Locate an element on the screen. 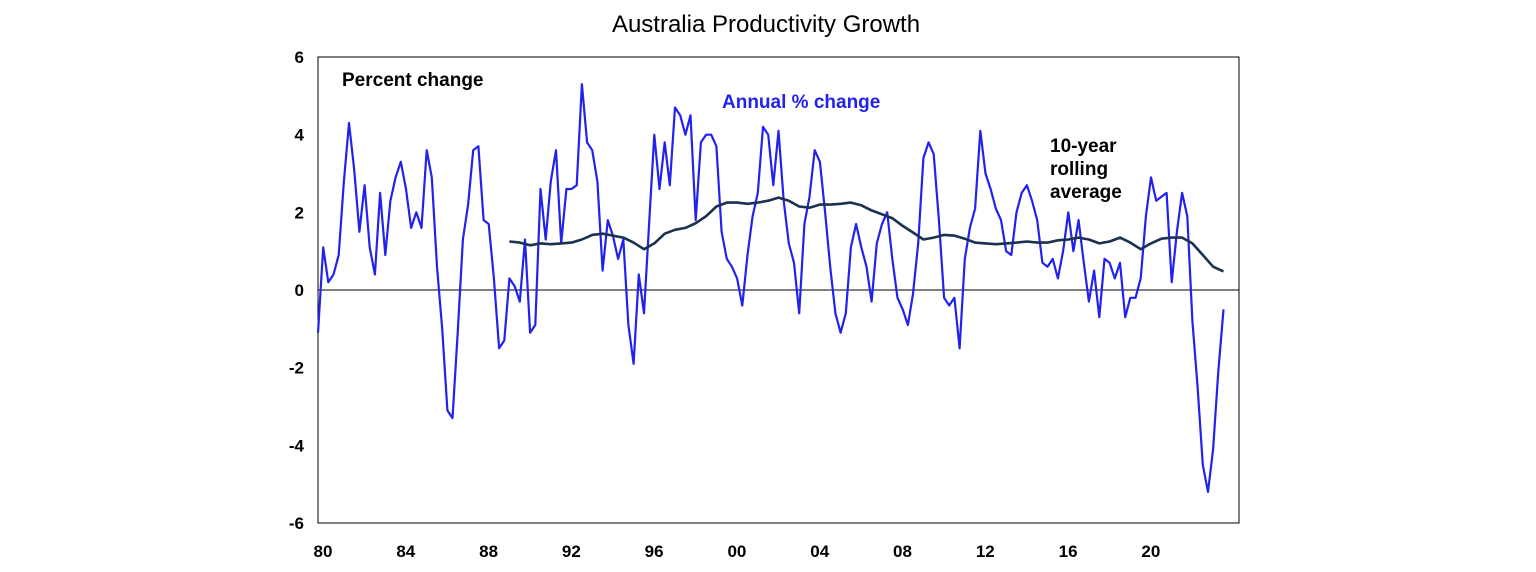  x-tick-label: 12 is located at coordinates (985, 551).